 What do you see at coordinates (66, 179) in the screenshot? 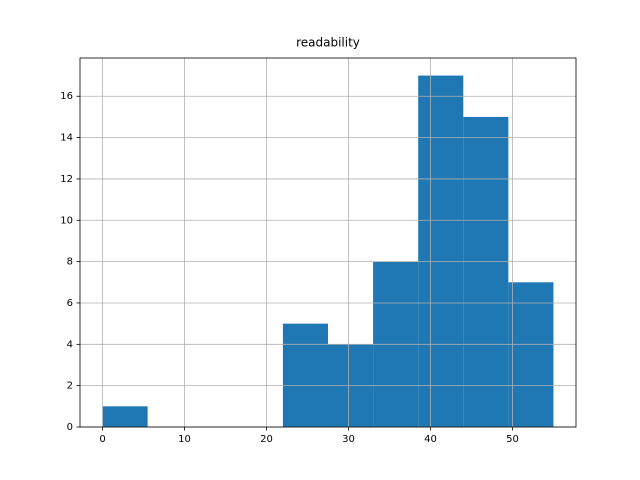
I see `y-tick-label: 12` at bounding box center [66, 179].